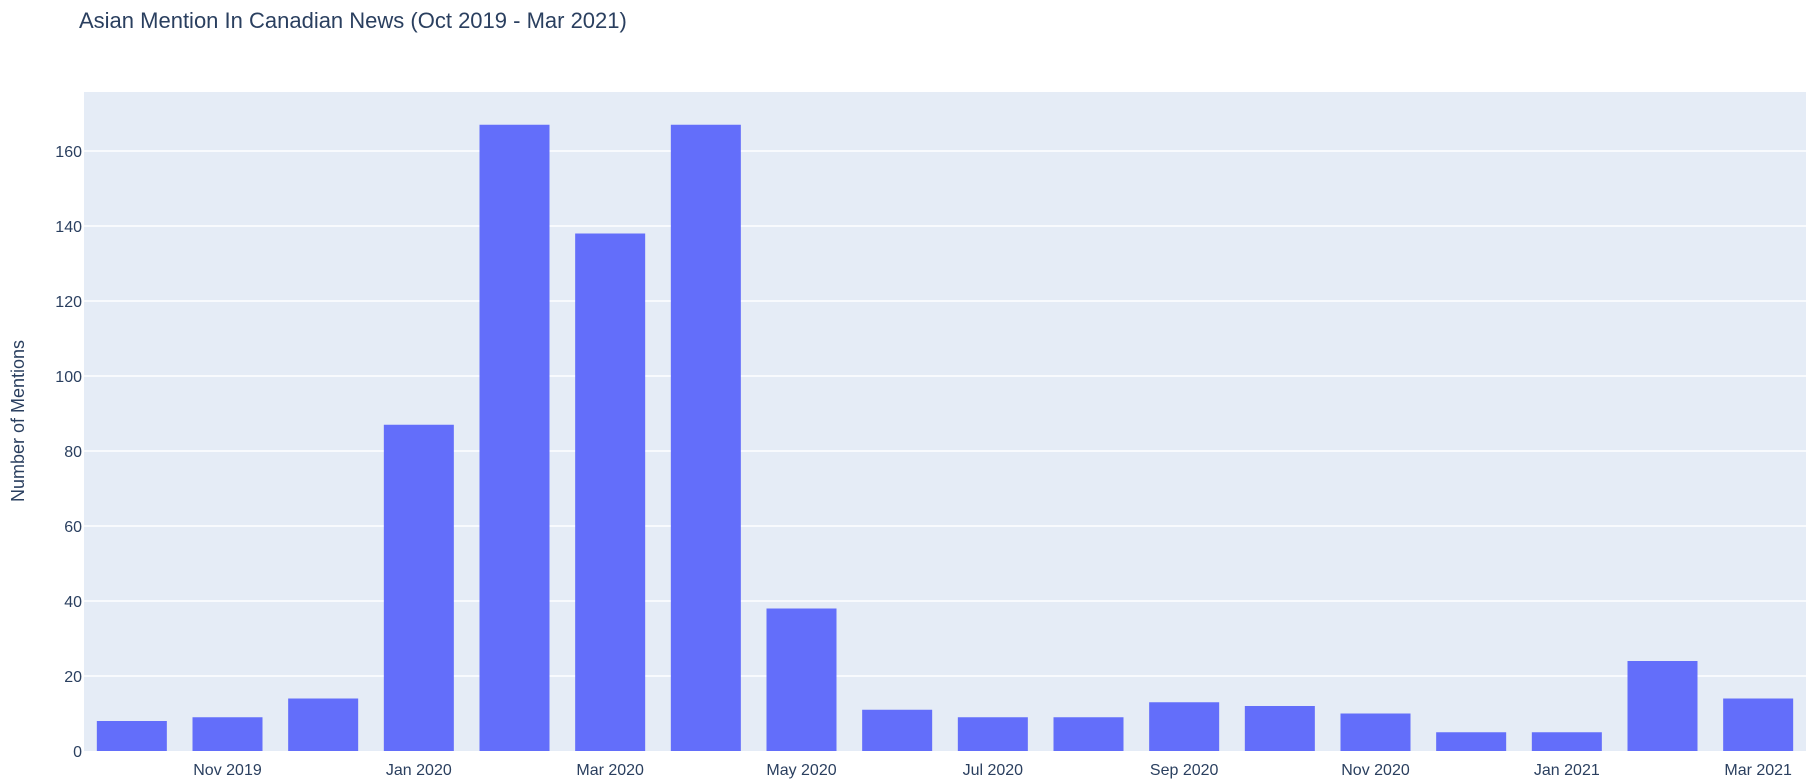 The image size is (1813, 781). Describe the element at coordinates (73, 527) in the screenshot. I see `y-tick-label: 60` at that location.